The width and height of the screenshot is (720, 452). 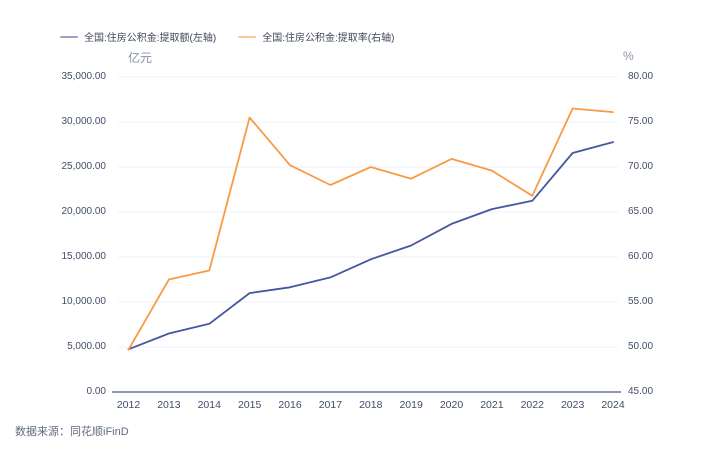 I want to click on x-axis-tick-label: 2015, so click(x=249, y=405).